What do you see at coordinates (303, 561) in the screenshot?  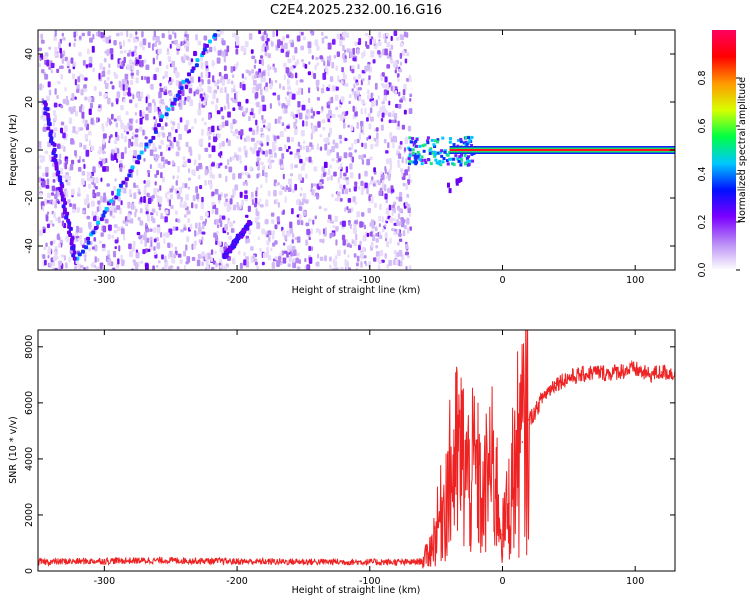 I see `snr-point` at bounding box center [303, 561].